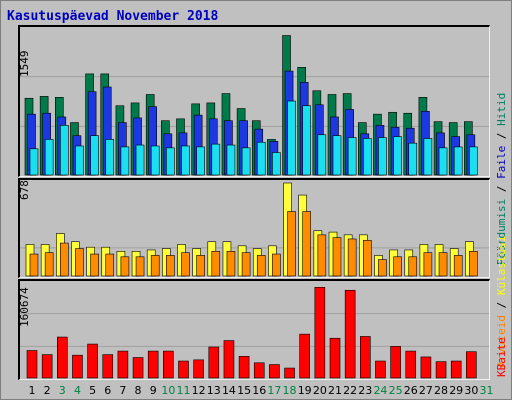 The width and height of the screenshot is (512, 400). I want to click on x-tick-label-day-13: 13, so click(213, 390).